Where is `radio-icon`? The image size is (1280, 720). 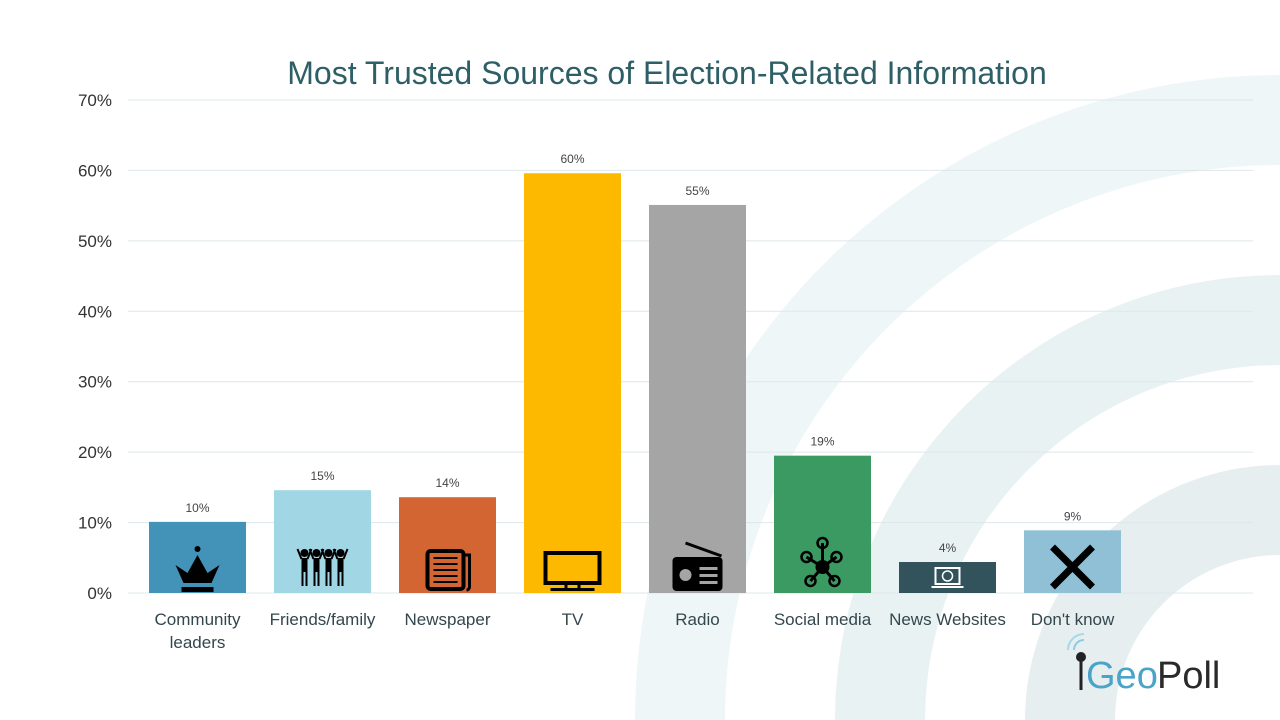
radio-icon is located at coordinates (697, 566).